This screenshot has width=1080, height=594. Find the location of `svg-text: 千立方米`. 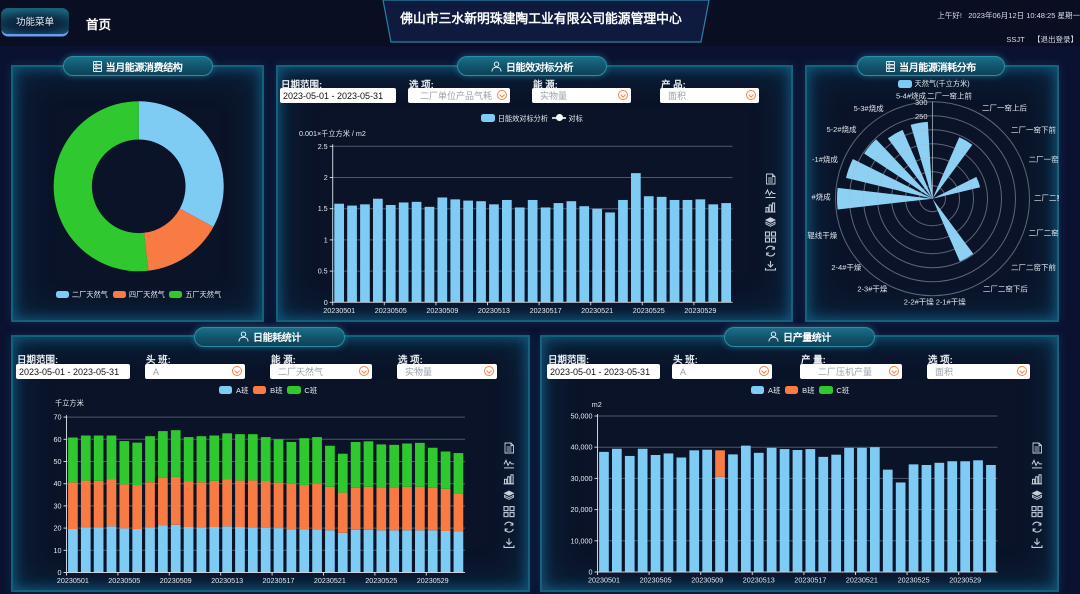

svg-text: 千立方米 is located at coordinates (69, 403).